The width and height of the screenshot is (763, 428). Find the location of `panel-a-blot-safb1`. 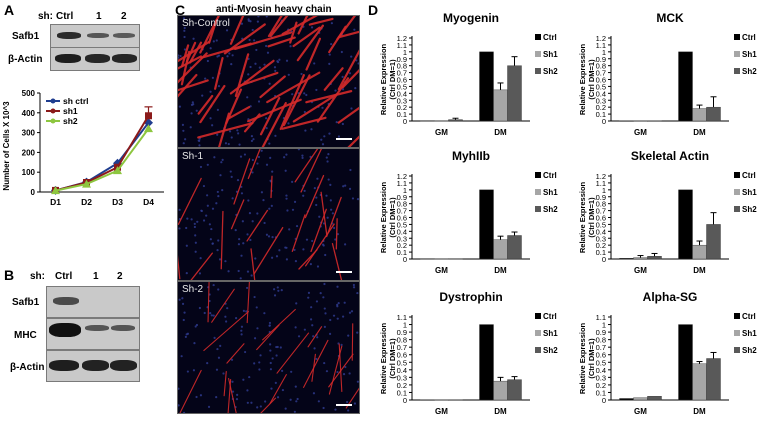

panel-a-blot-safb1 is located at coordinates (95, 36).